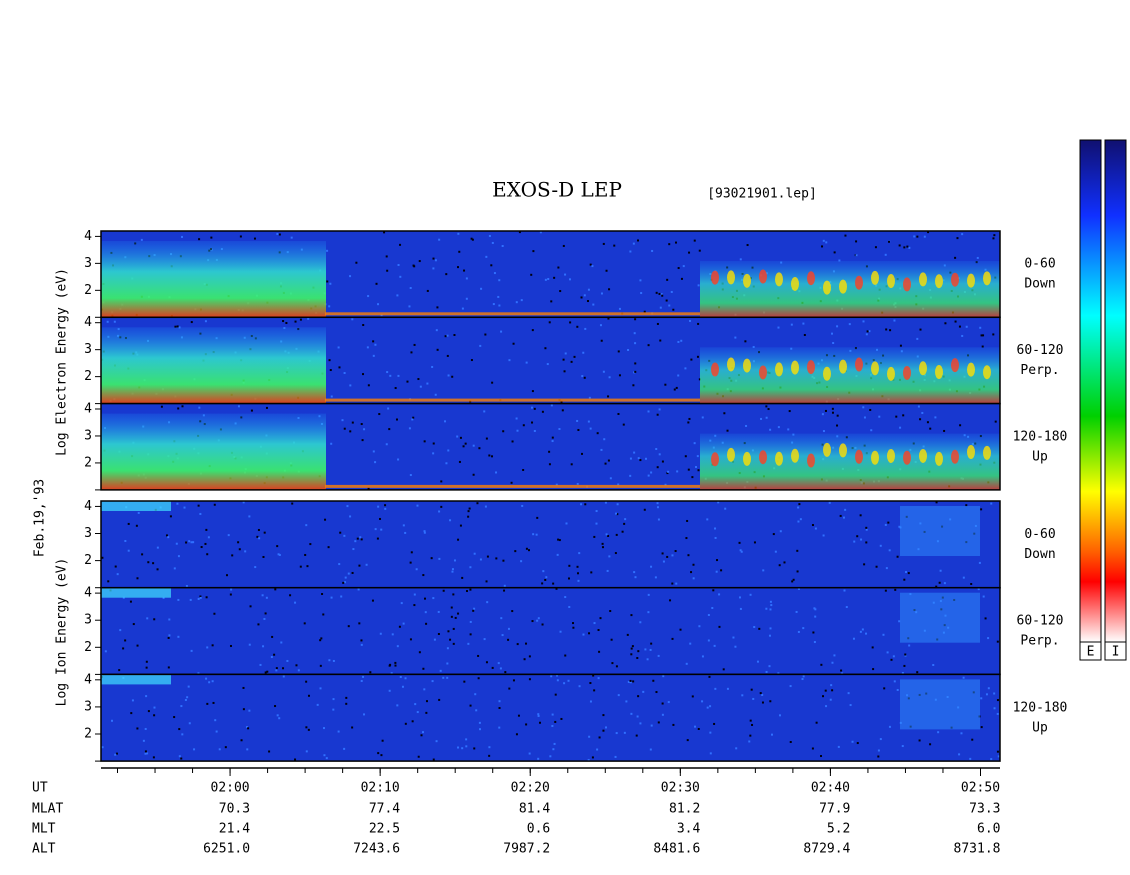  I want to click on ion-ylabel: Log Ion Energy (eV), so click(62, 632).